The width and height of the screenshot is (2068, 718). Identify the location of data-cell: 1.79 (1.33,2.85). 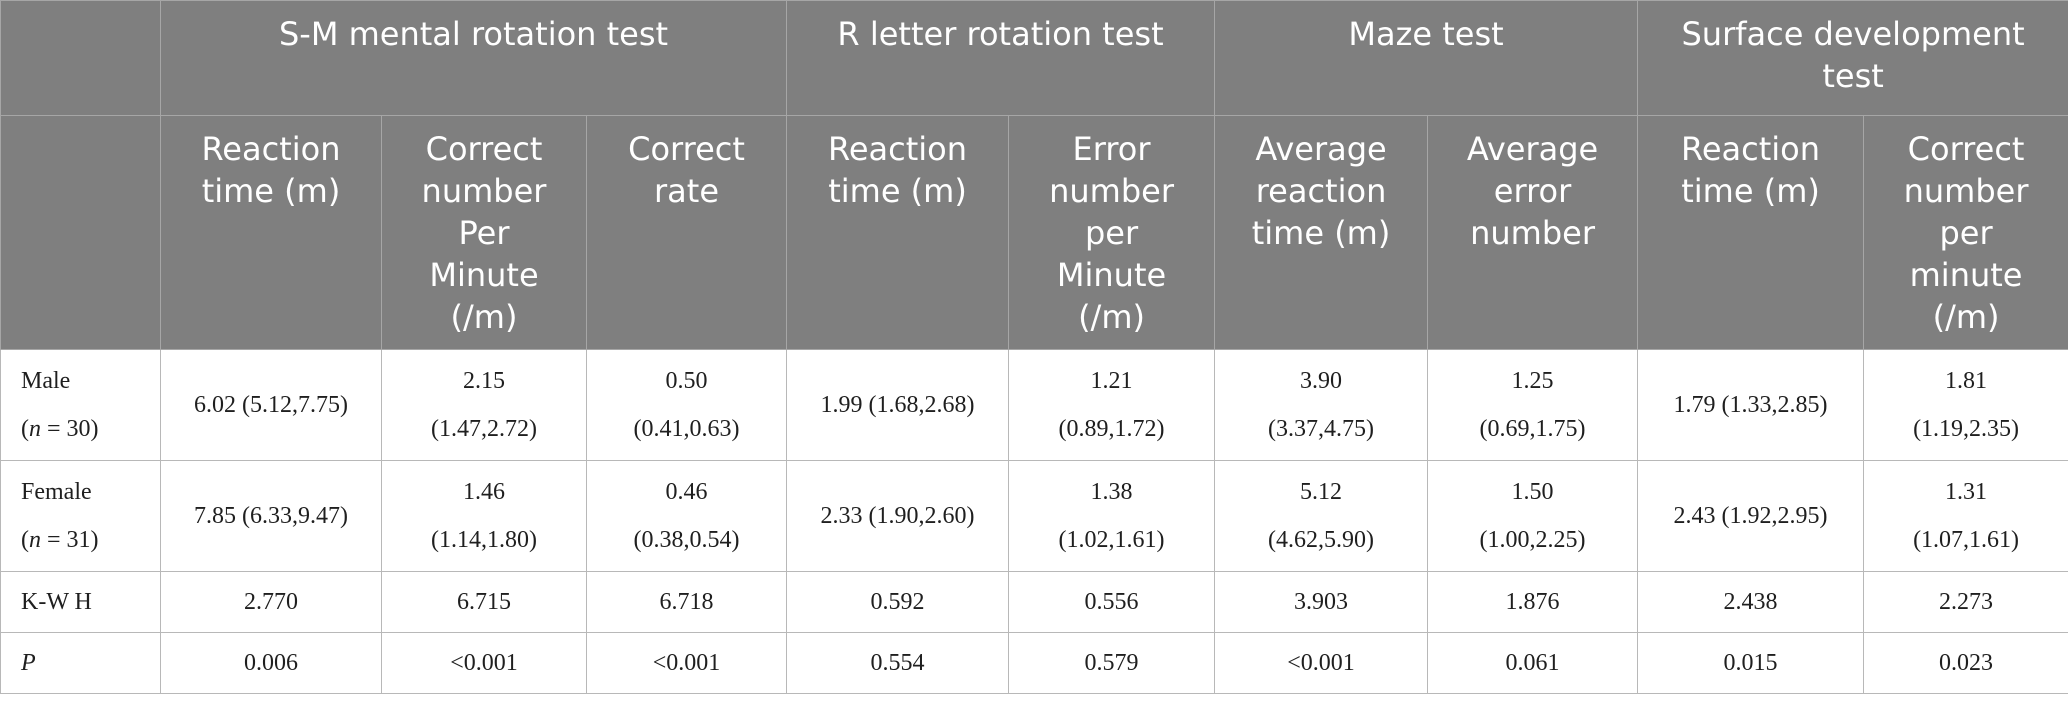
(1751, 405).